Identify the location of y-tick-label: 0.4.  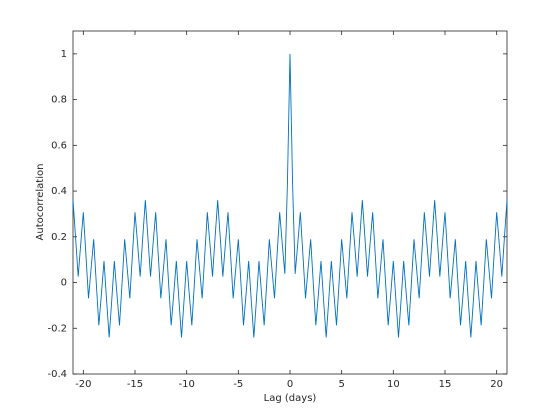
(59, 191).